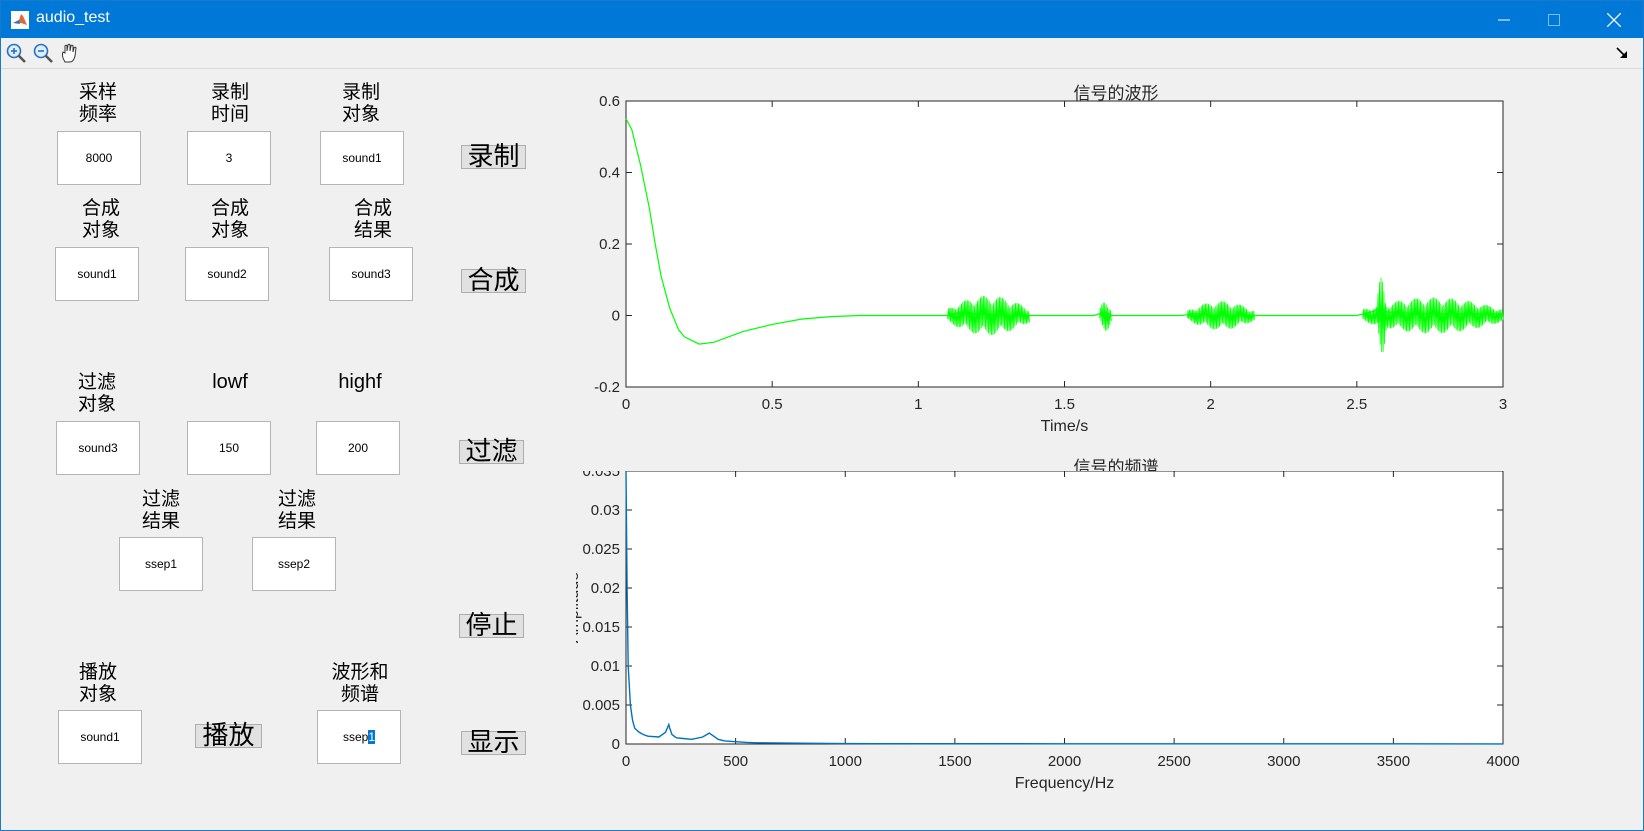  I want to click on mix-result-field: sound3, so click(371, 274).